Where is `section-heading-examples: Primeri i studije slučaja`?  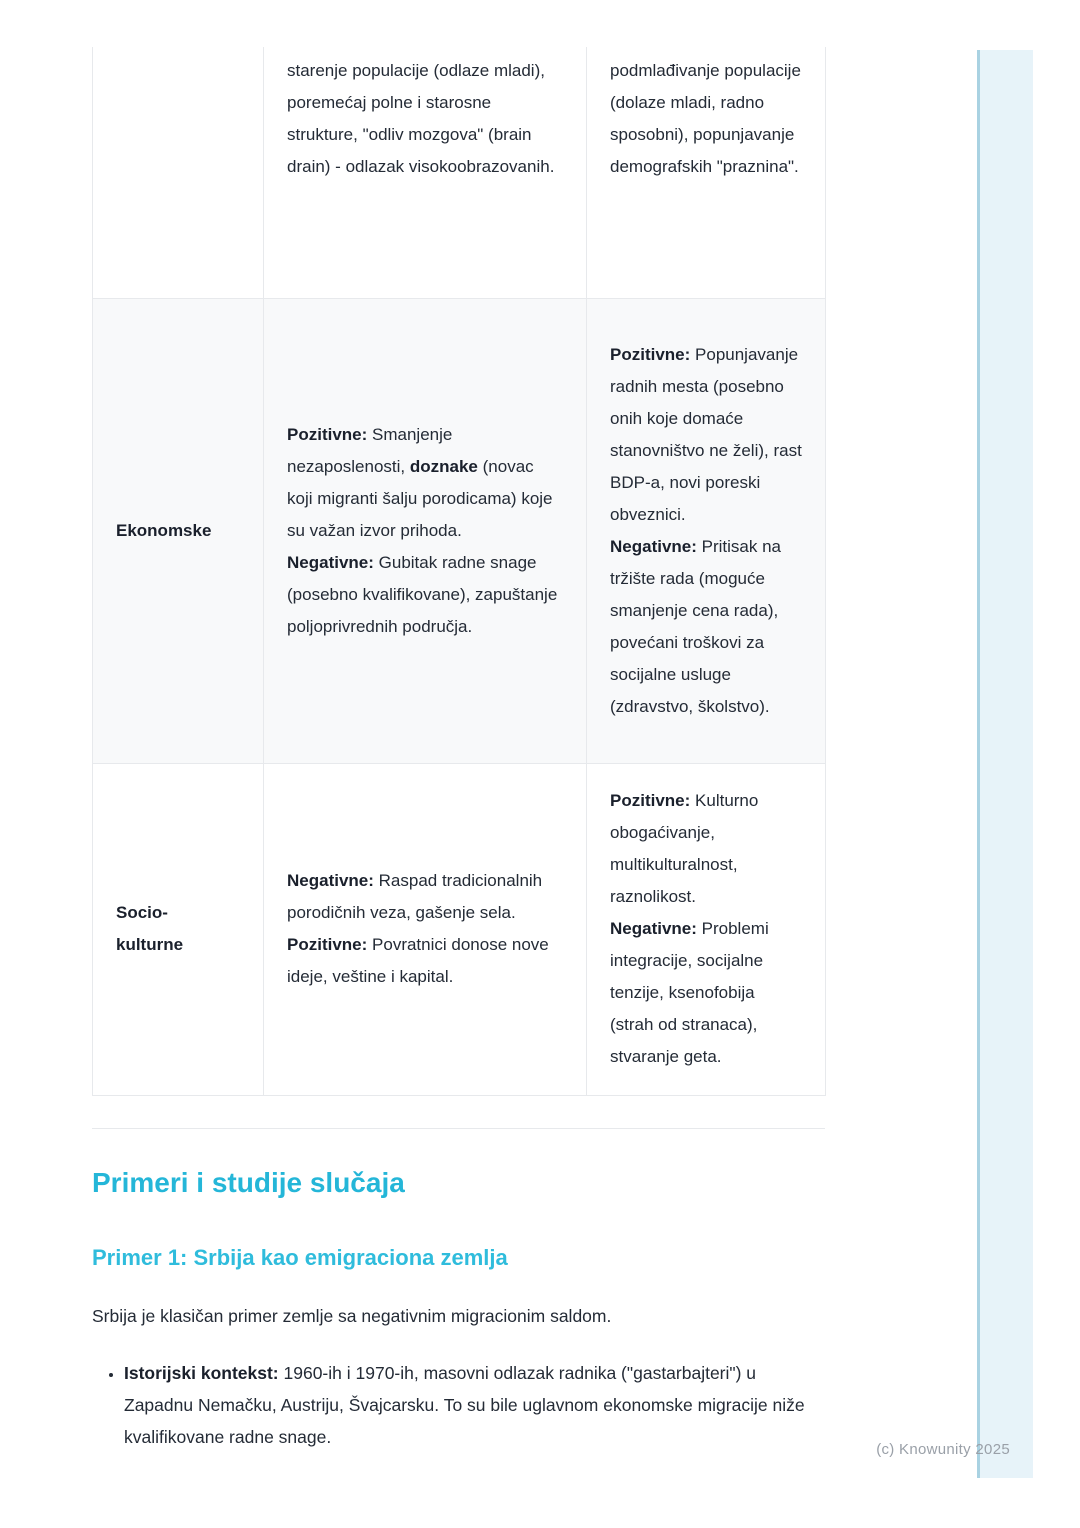 section-heading-examples: Primeri i studije slučaja is located at coordinates (248, 1182).